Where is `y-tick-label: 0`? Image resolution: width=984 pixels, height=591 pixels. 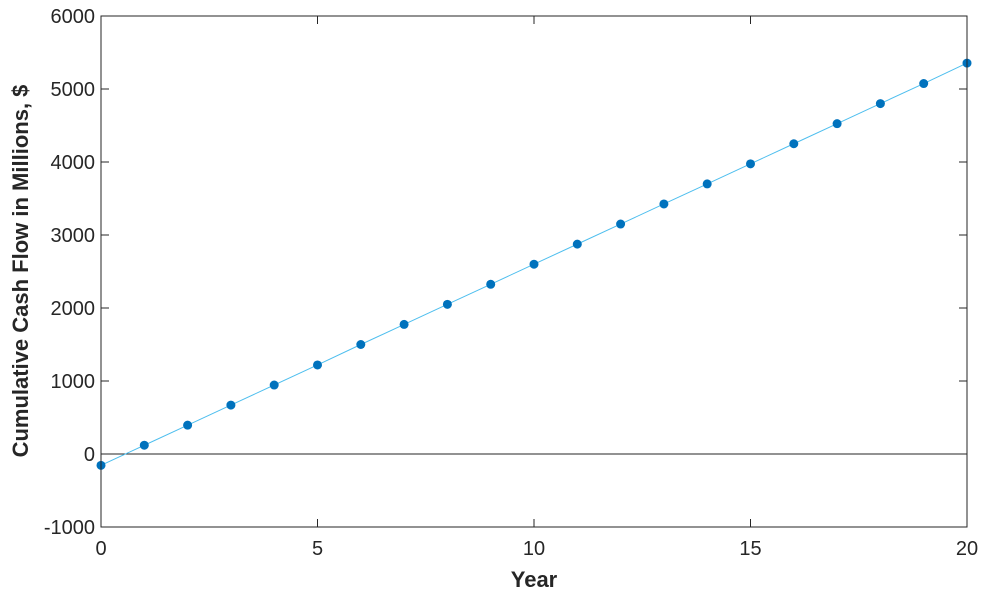
y-tick-label: 0 is located at coordinates (89, 455).